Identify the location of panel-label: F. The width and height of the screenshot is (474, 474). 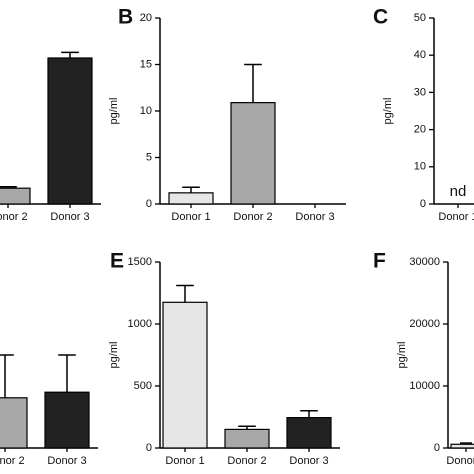
(379, 261).